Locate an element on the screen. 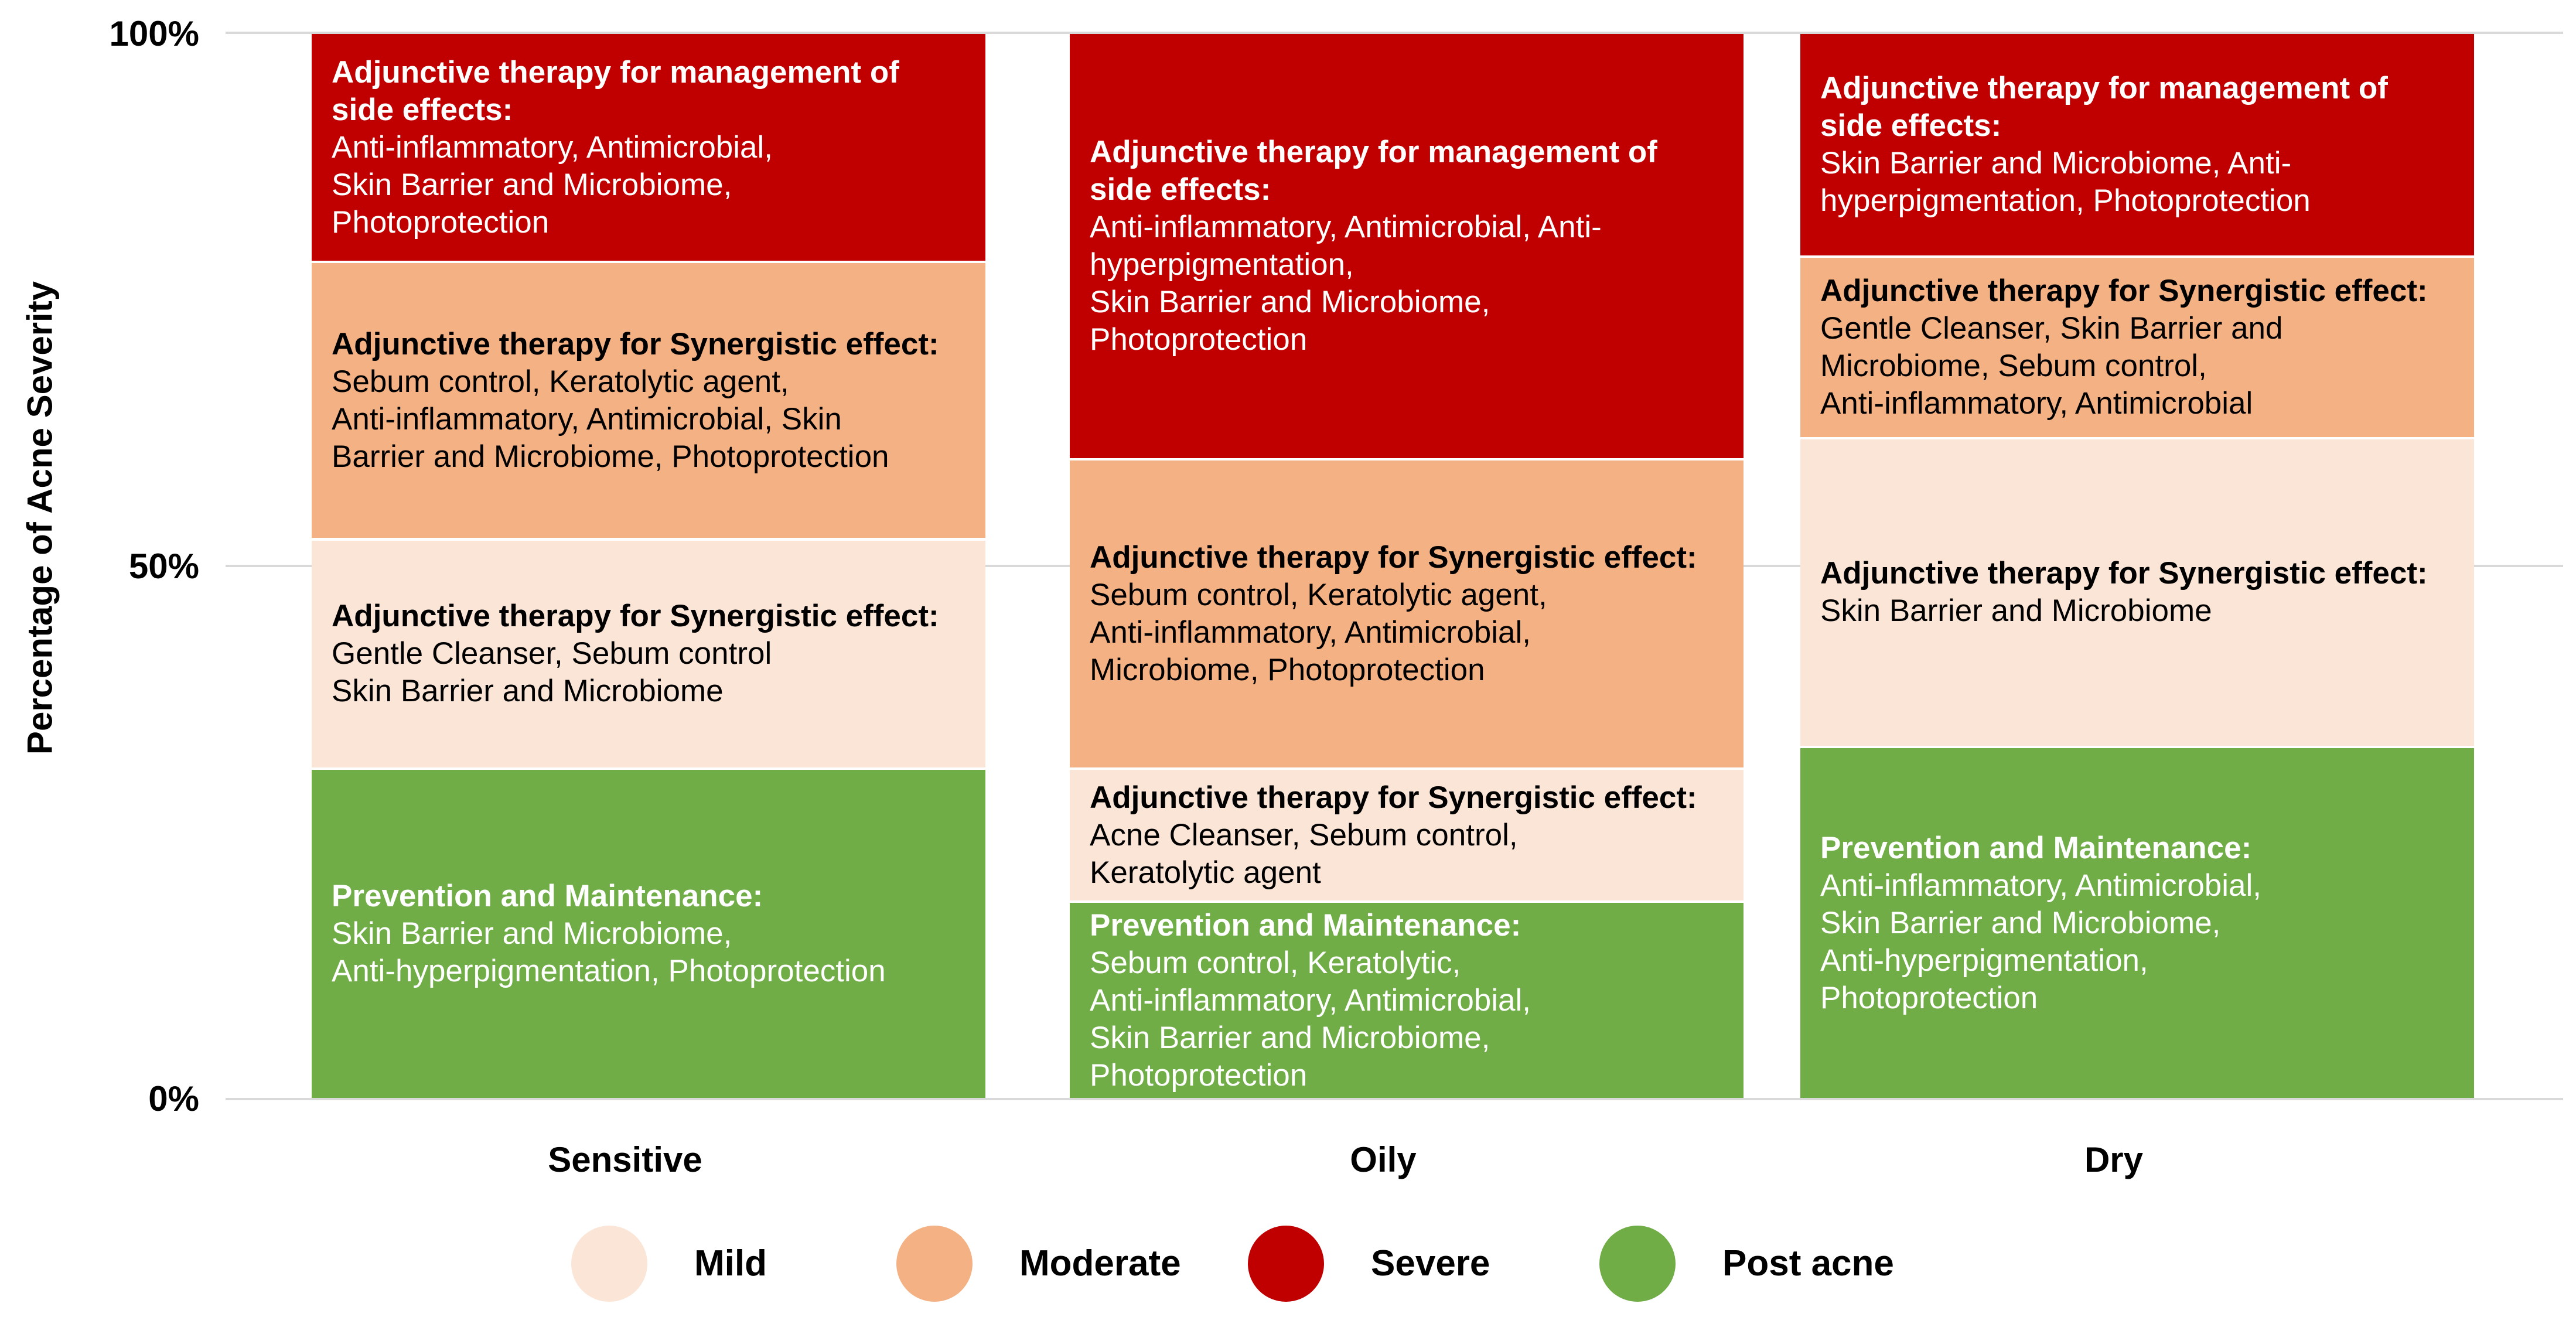 This screenshot has height=1317, width=2576. y-tick-label-0: 0% is located at coordinates (174, 1098).